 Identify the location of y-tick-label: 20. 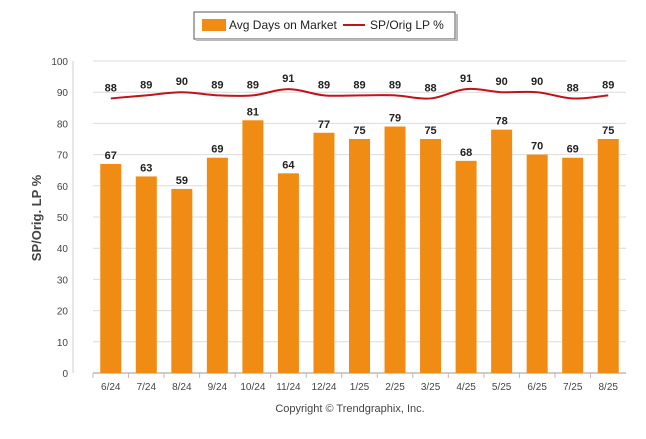
(63, 312).